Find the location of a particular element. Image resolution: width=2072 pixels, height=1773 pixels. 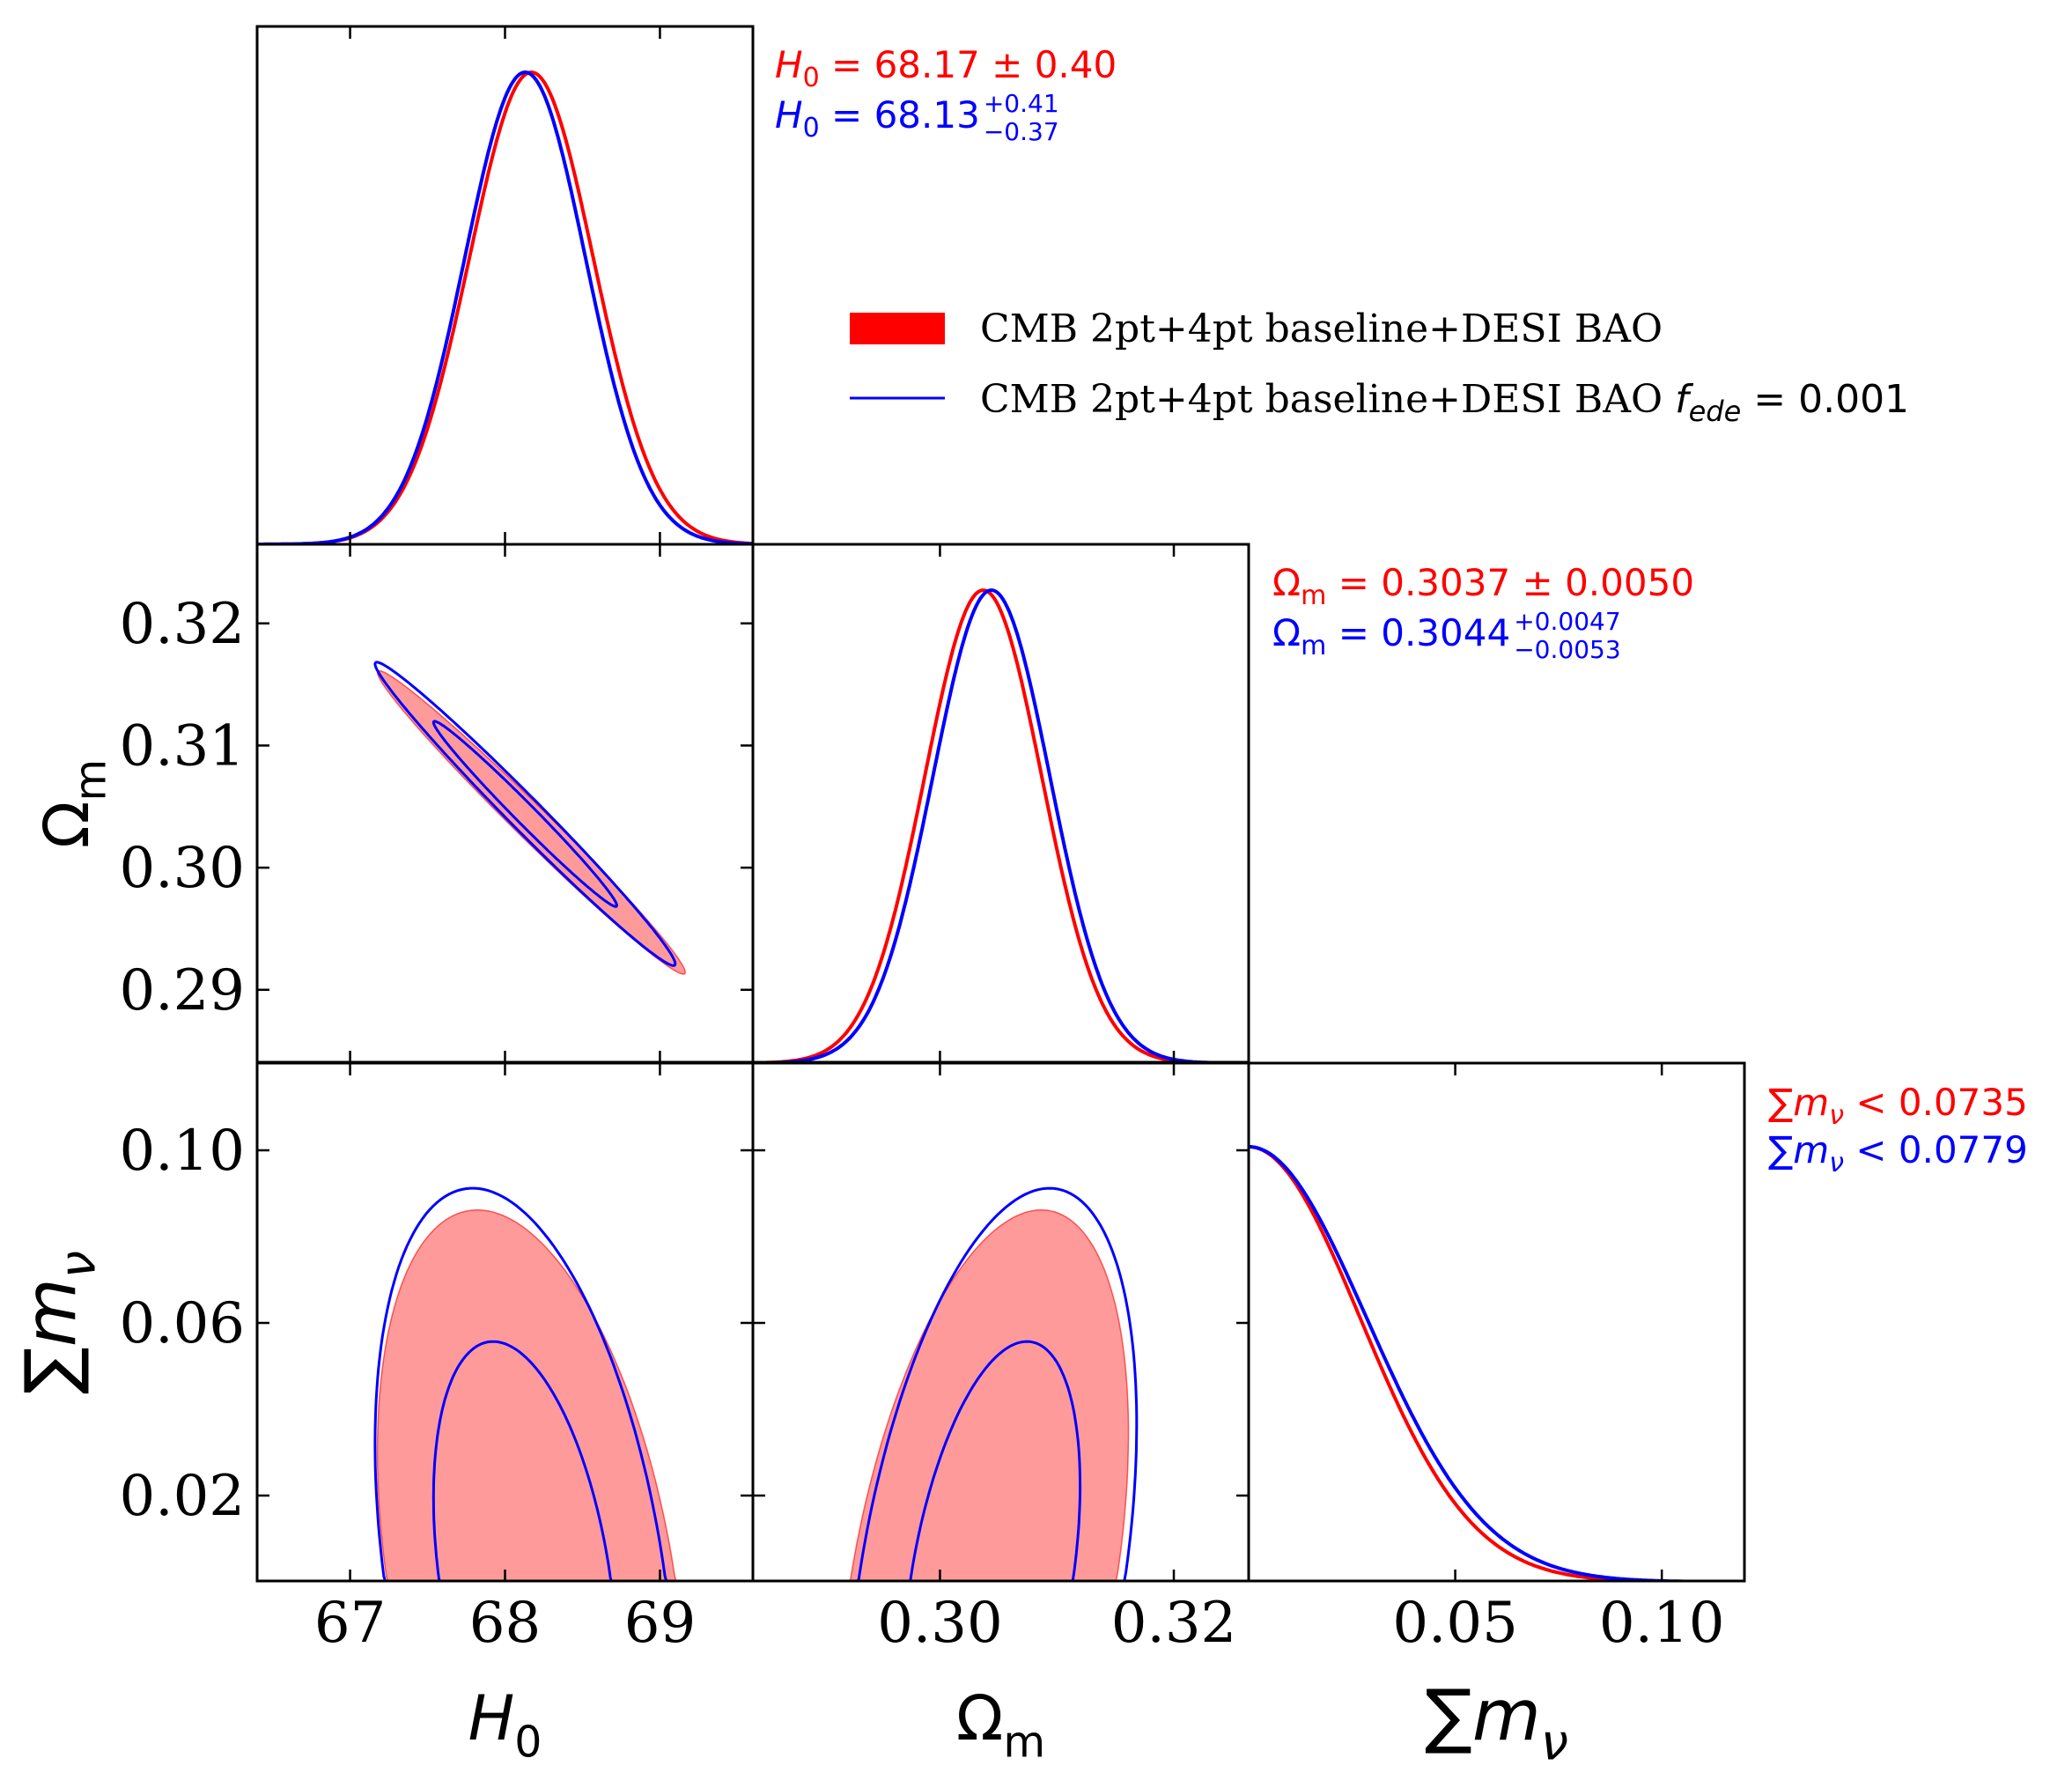

stat-Om-blue: Ωm = 0.3044 is located at coordinates (1391, 636).